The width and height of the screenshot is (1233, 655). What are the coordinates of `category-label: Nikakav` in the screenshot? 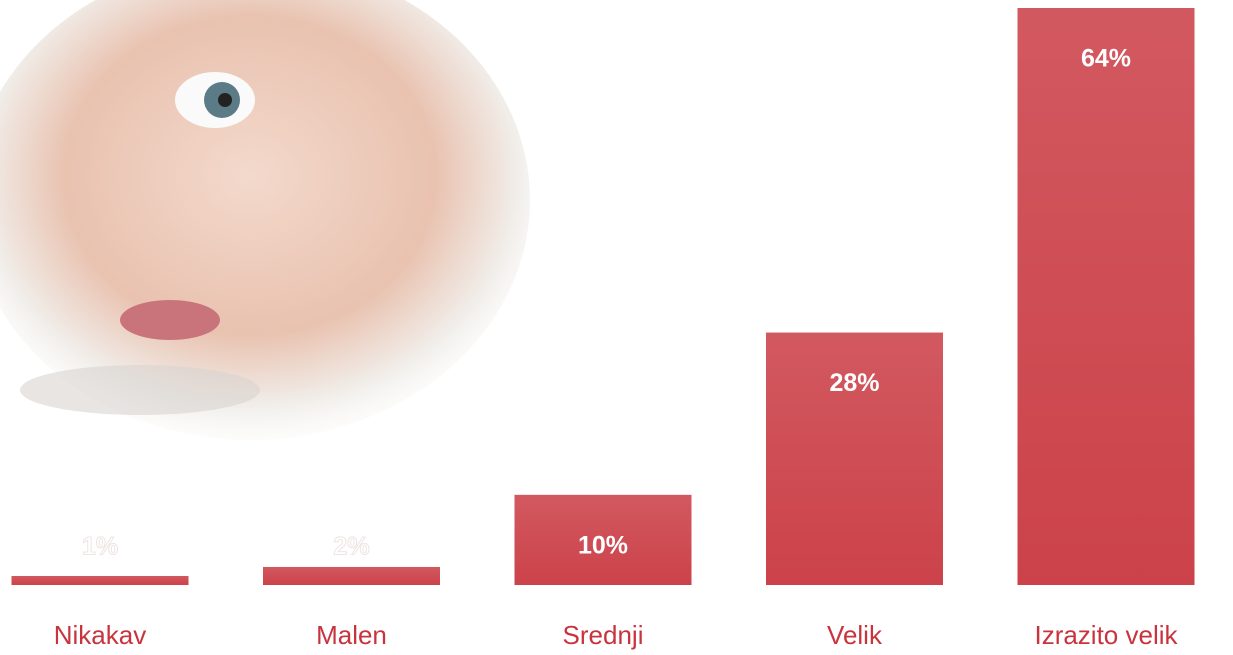 It's located at (100, 635).